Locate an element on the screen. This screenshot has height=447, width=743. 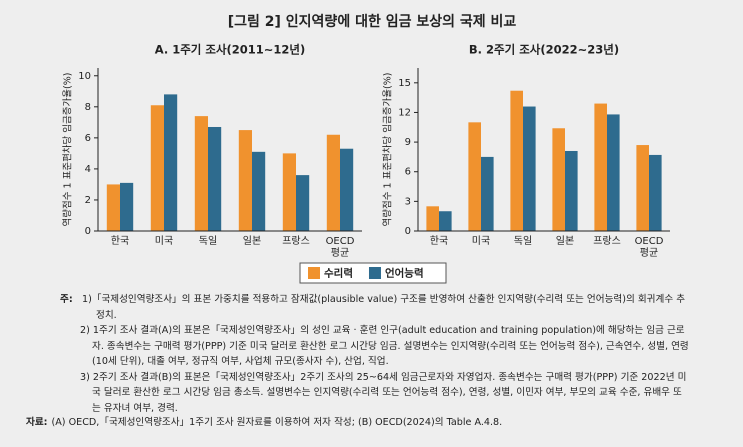
y-tick-label: 12 is located at coordinates (404, 112).